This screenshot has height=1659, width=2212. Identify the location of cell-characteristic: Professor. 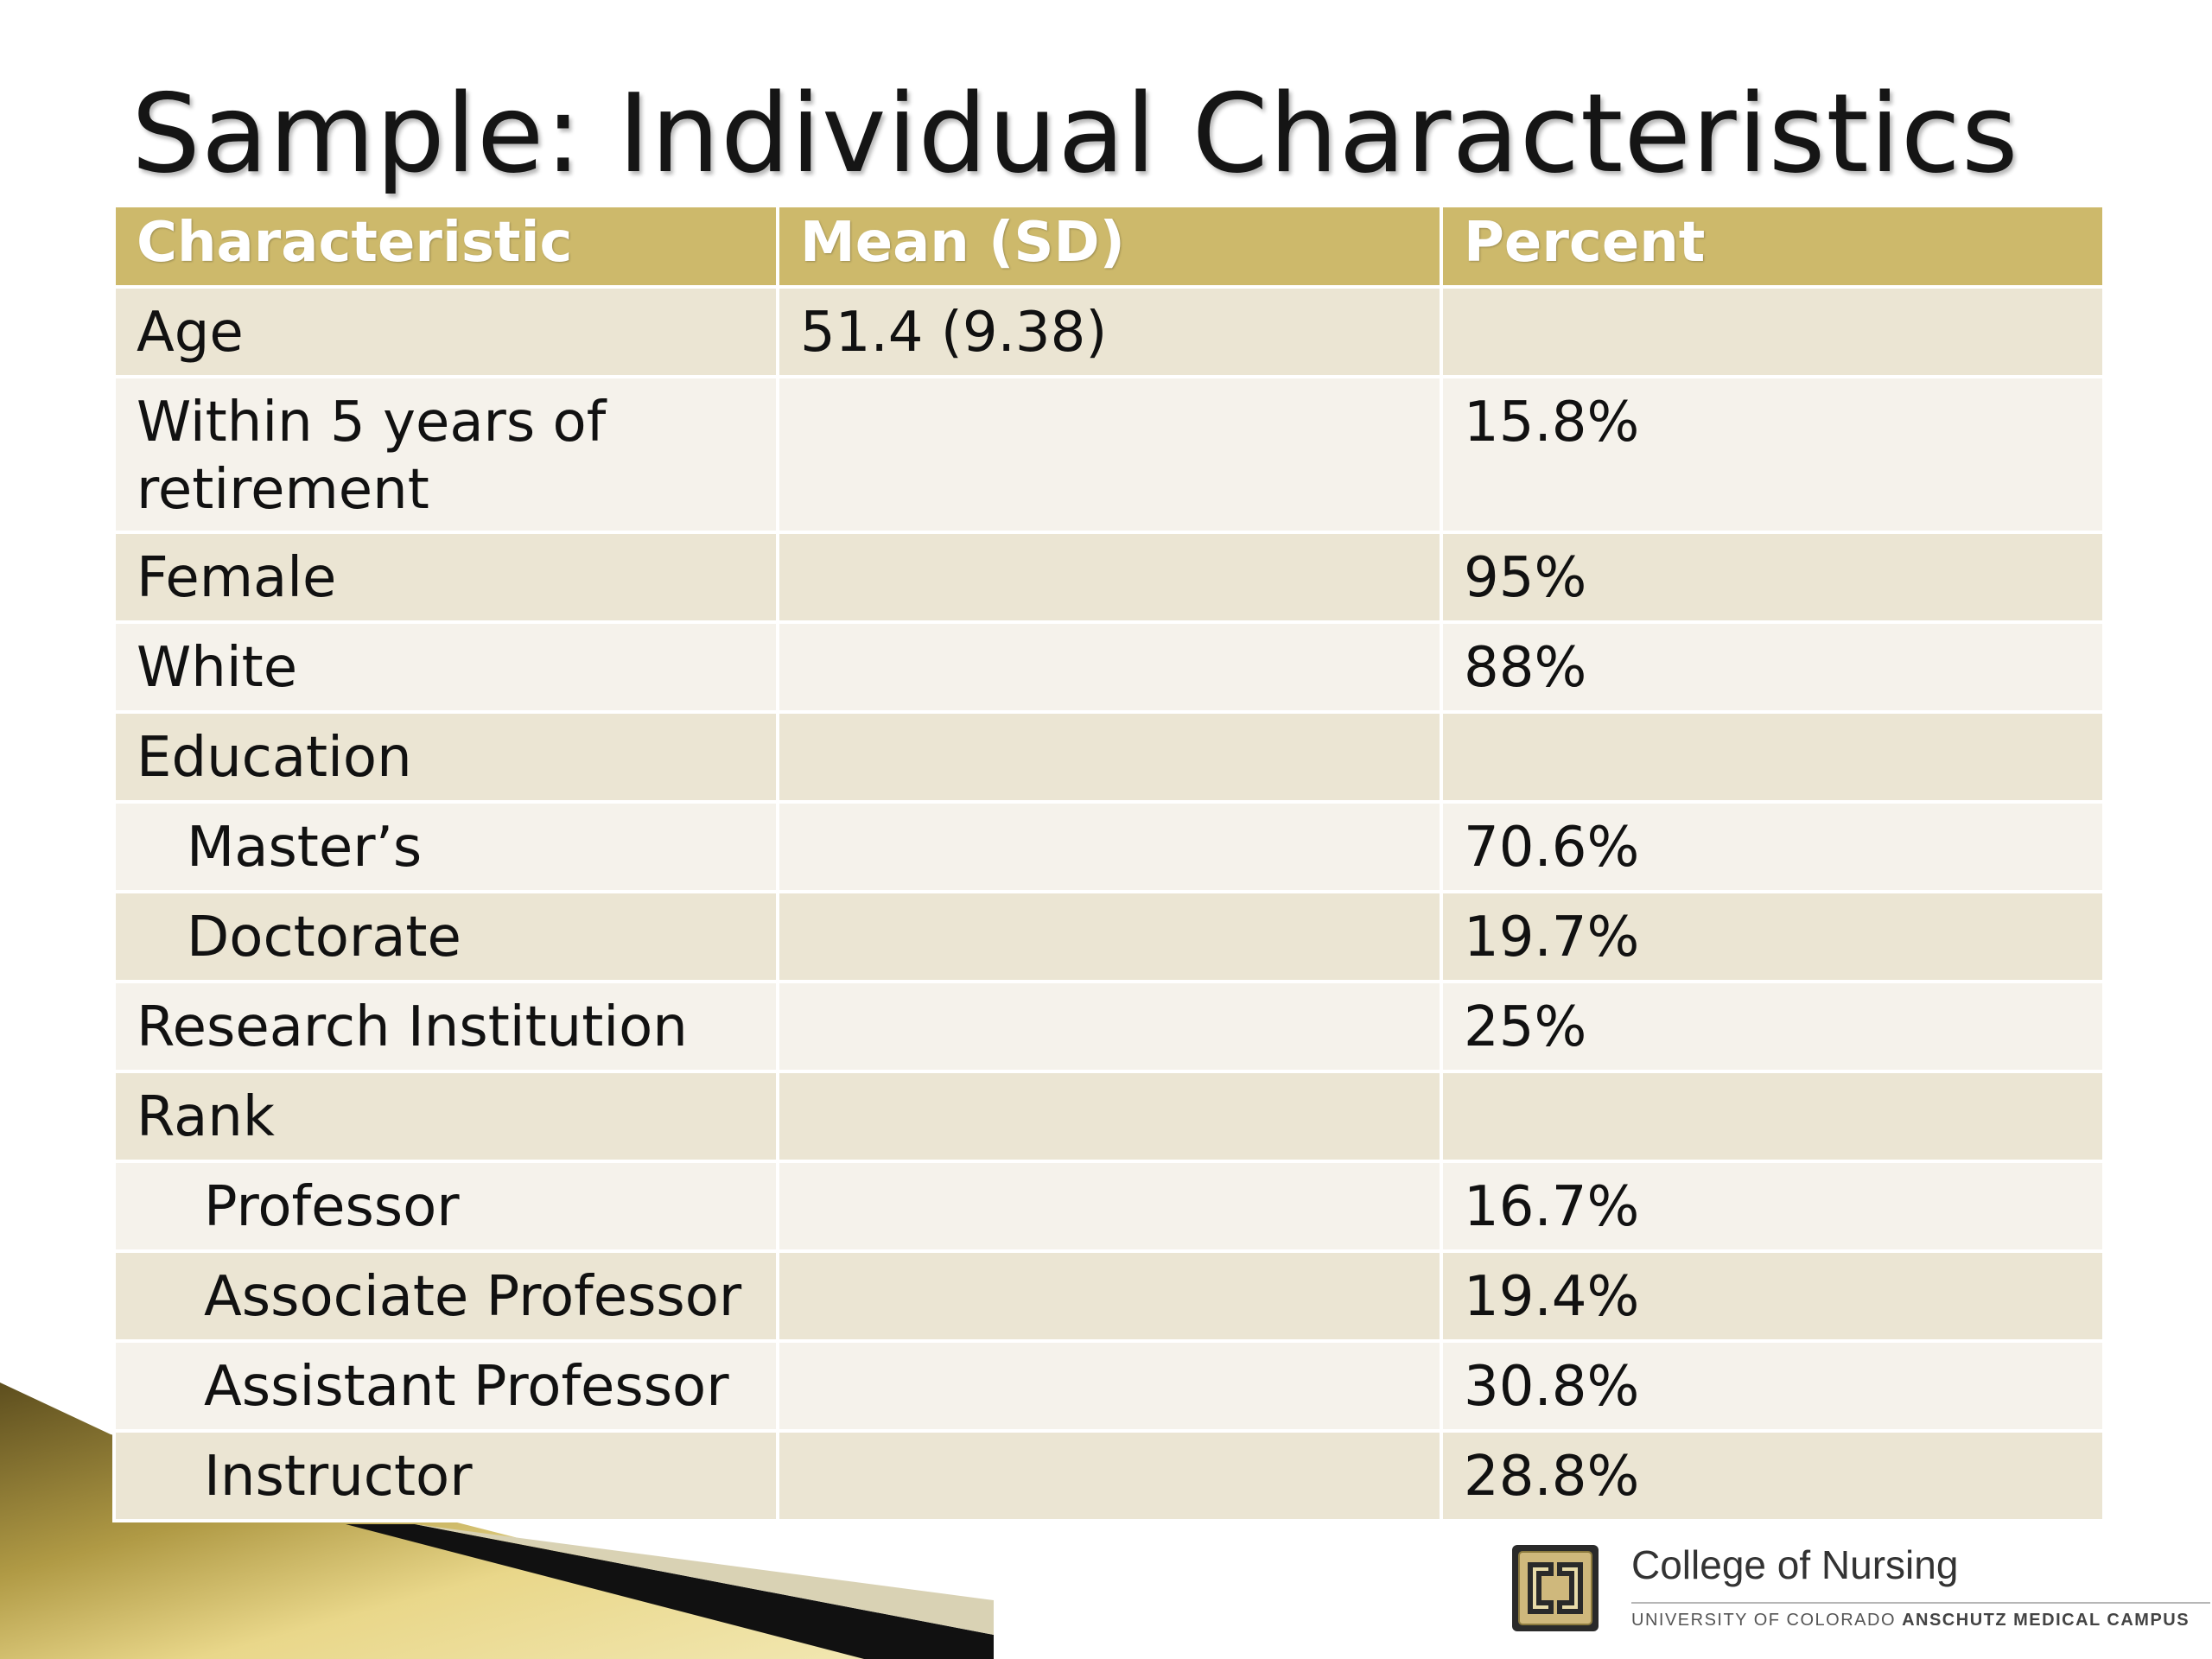
(446, 1206).